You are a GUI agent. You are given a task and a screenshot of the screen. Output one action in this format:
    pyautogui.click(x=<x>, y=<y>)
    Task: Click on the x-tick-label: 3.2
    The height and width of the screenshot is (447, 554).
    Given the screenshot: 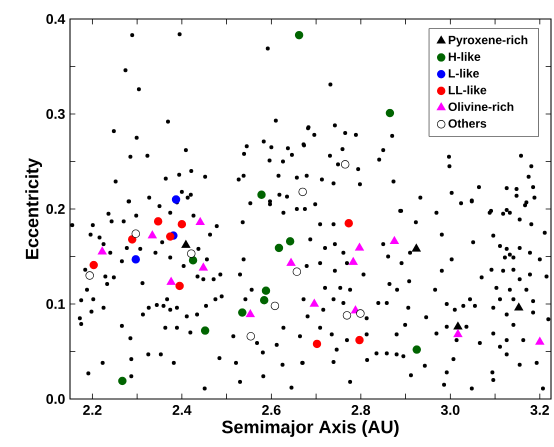 What is the action you would take?
    pyautogui.click(x=539, y=410)
    